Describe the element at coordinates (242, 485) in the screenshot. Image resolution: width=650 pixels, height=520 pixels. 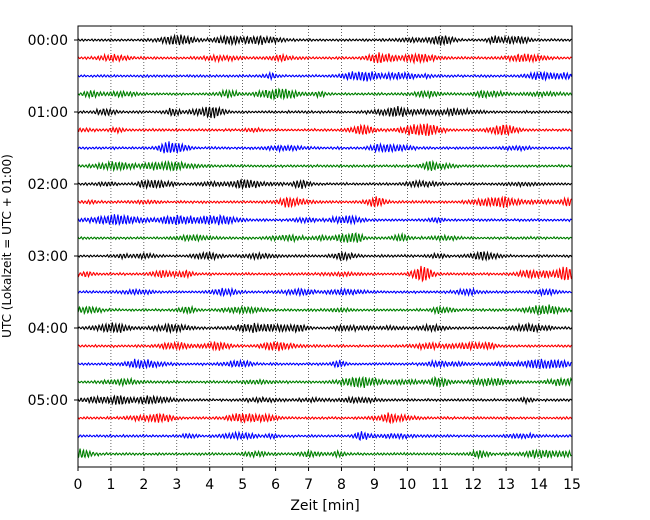
I see `x-tick-label: 5` at that location.